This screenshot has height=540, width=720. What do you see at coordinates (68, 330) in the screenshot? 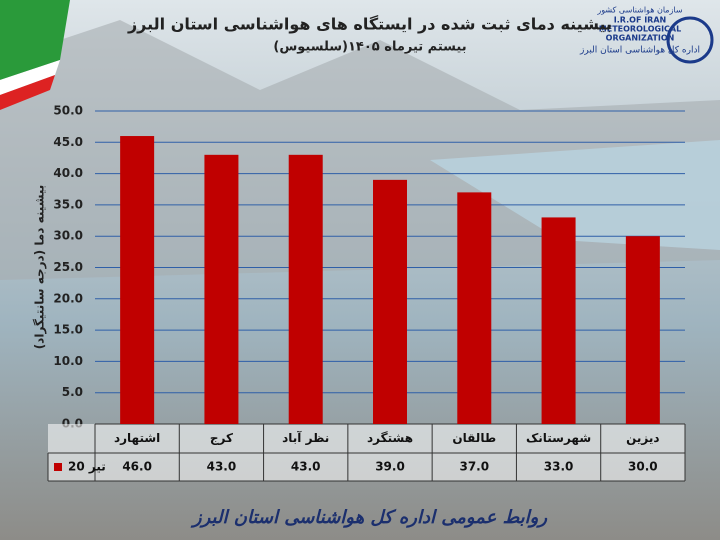
I see `y-tick-label: 15.0` at bounding box center [68, 330].